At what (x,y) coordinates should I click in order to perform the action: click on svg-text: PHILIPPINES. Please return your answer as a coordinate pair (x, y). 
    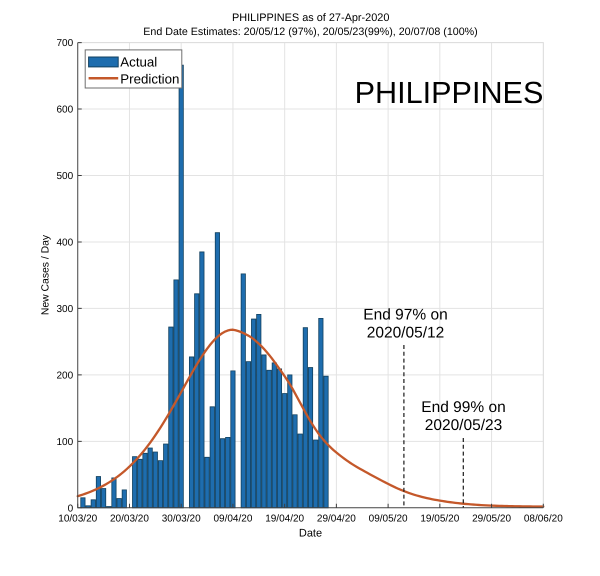
    Looking at the image, I should click on (449, 93).